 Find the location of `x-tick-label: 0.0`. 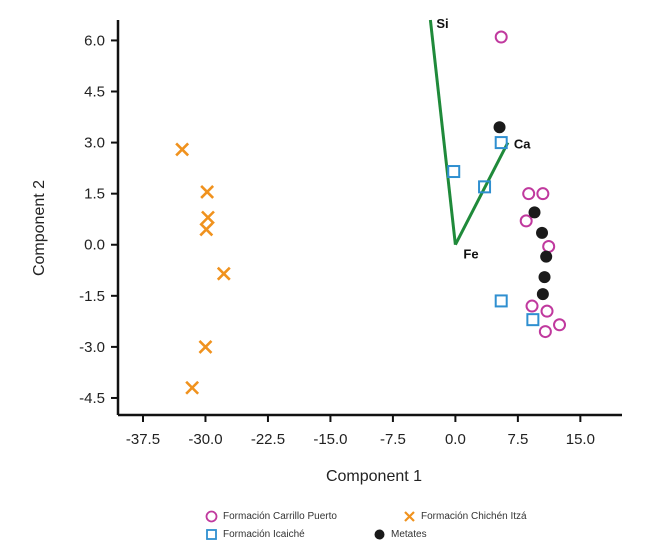

x-tick-label: 0.0 is located at coordinates (455, 439).